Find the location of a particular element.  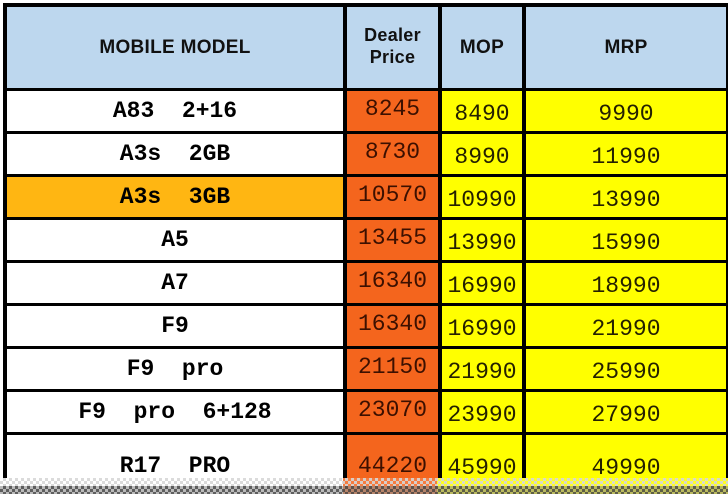

mop-cell: 10990 is located at coordinates (482, 196).